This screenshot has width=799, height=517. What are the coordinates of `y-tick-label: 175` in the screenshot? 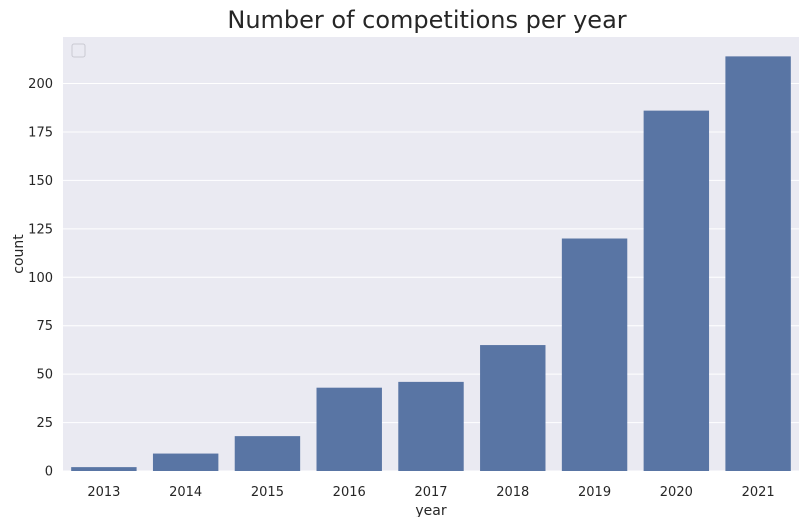 It's located at (40, 132).